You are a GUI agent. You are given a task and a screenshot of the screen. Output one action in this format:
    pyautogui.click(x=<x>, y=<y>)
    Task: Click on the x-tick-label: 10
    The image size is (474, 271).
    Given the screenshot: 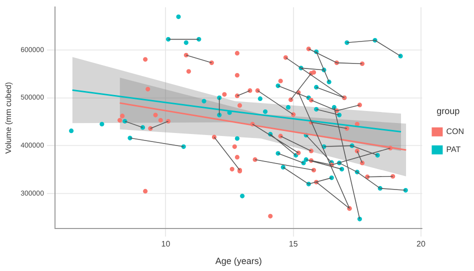 What is the action you would take?
    pyautogui.click(x=166, y=244)
    